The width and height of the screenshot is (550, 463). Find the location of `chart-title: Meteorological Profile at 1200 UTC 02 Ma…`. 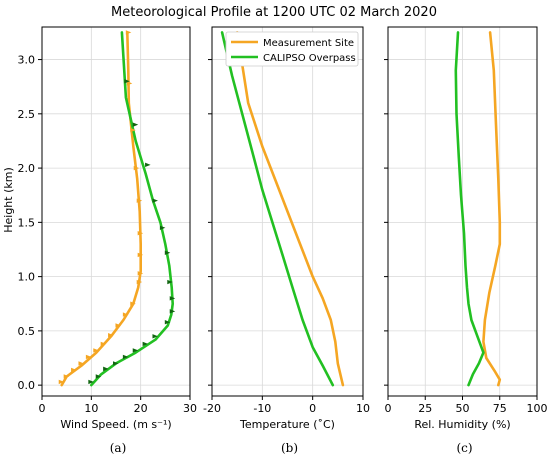

chart-title: Meteorological Profile at 1200 UTC 02 Ma… is located at coordinates (274, 12).